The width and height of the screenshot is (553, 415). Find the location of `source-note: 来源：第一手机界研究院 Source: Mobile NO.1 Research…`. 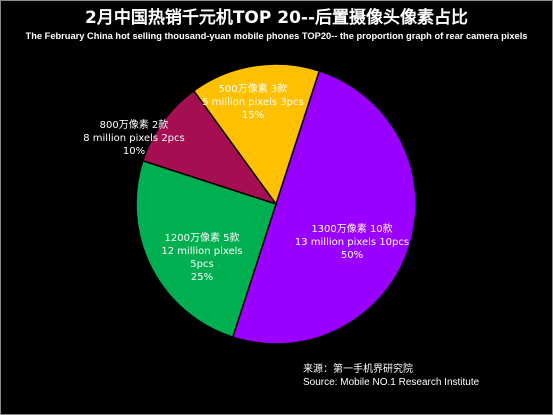

source-note: 来源：第一手机界研究院 Source: Mobile NO.1 Research… is located at coordinates (391, 376).